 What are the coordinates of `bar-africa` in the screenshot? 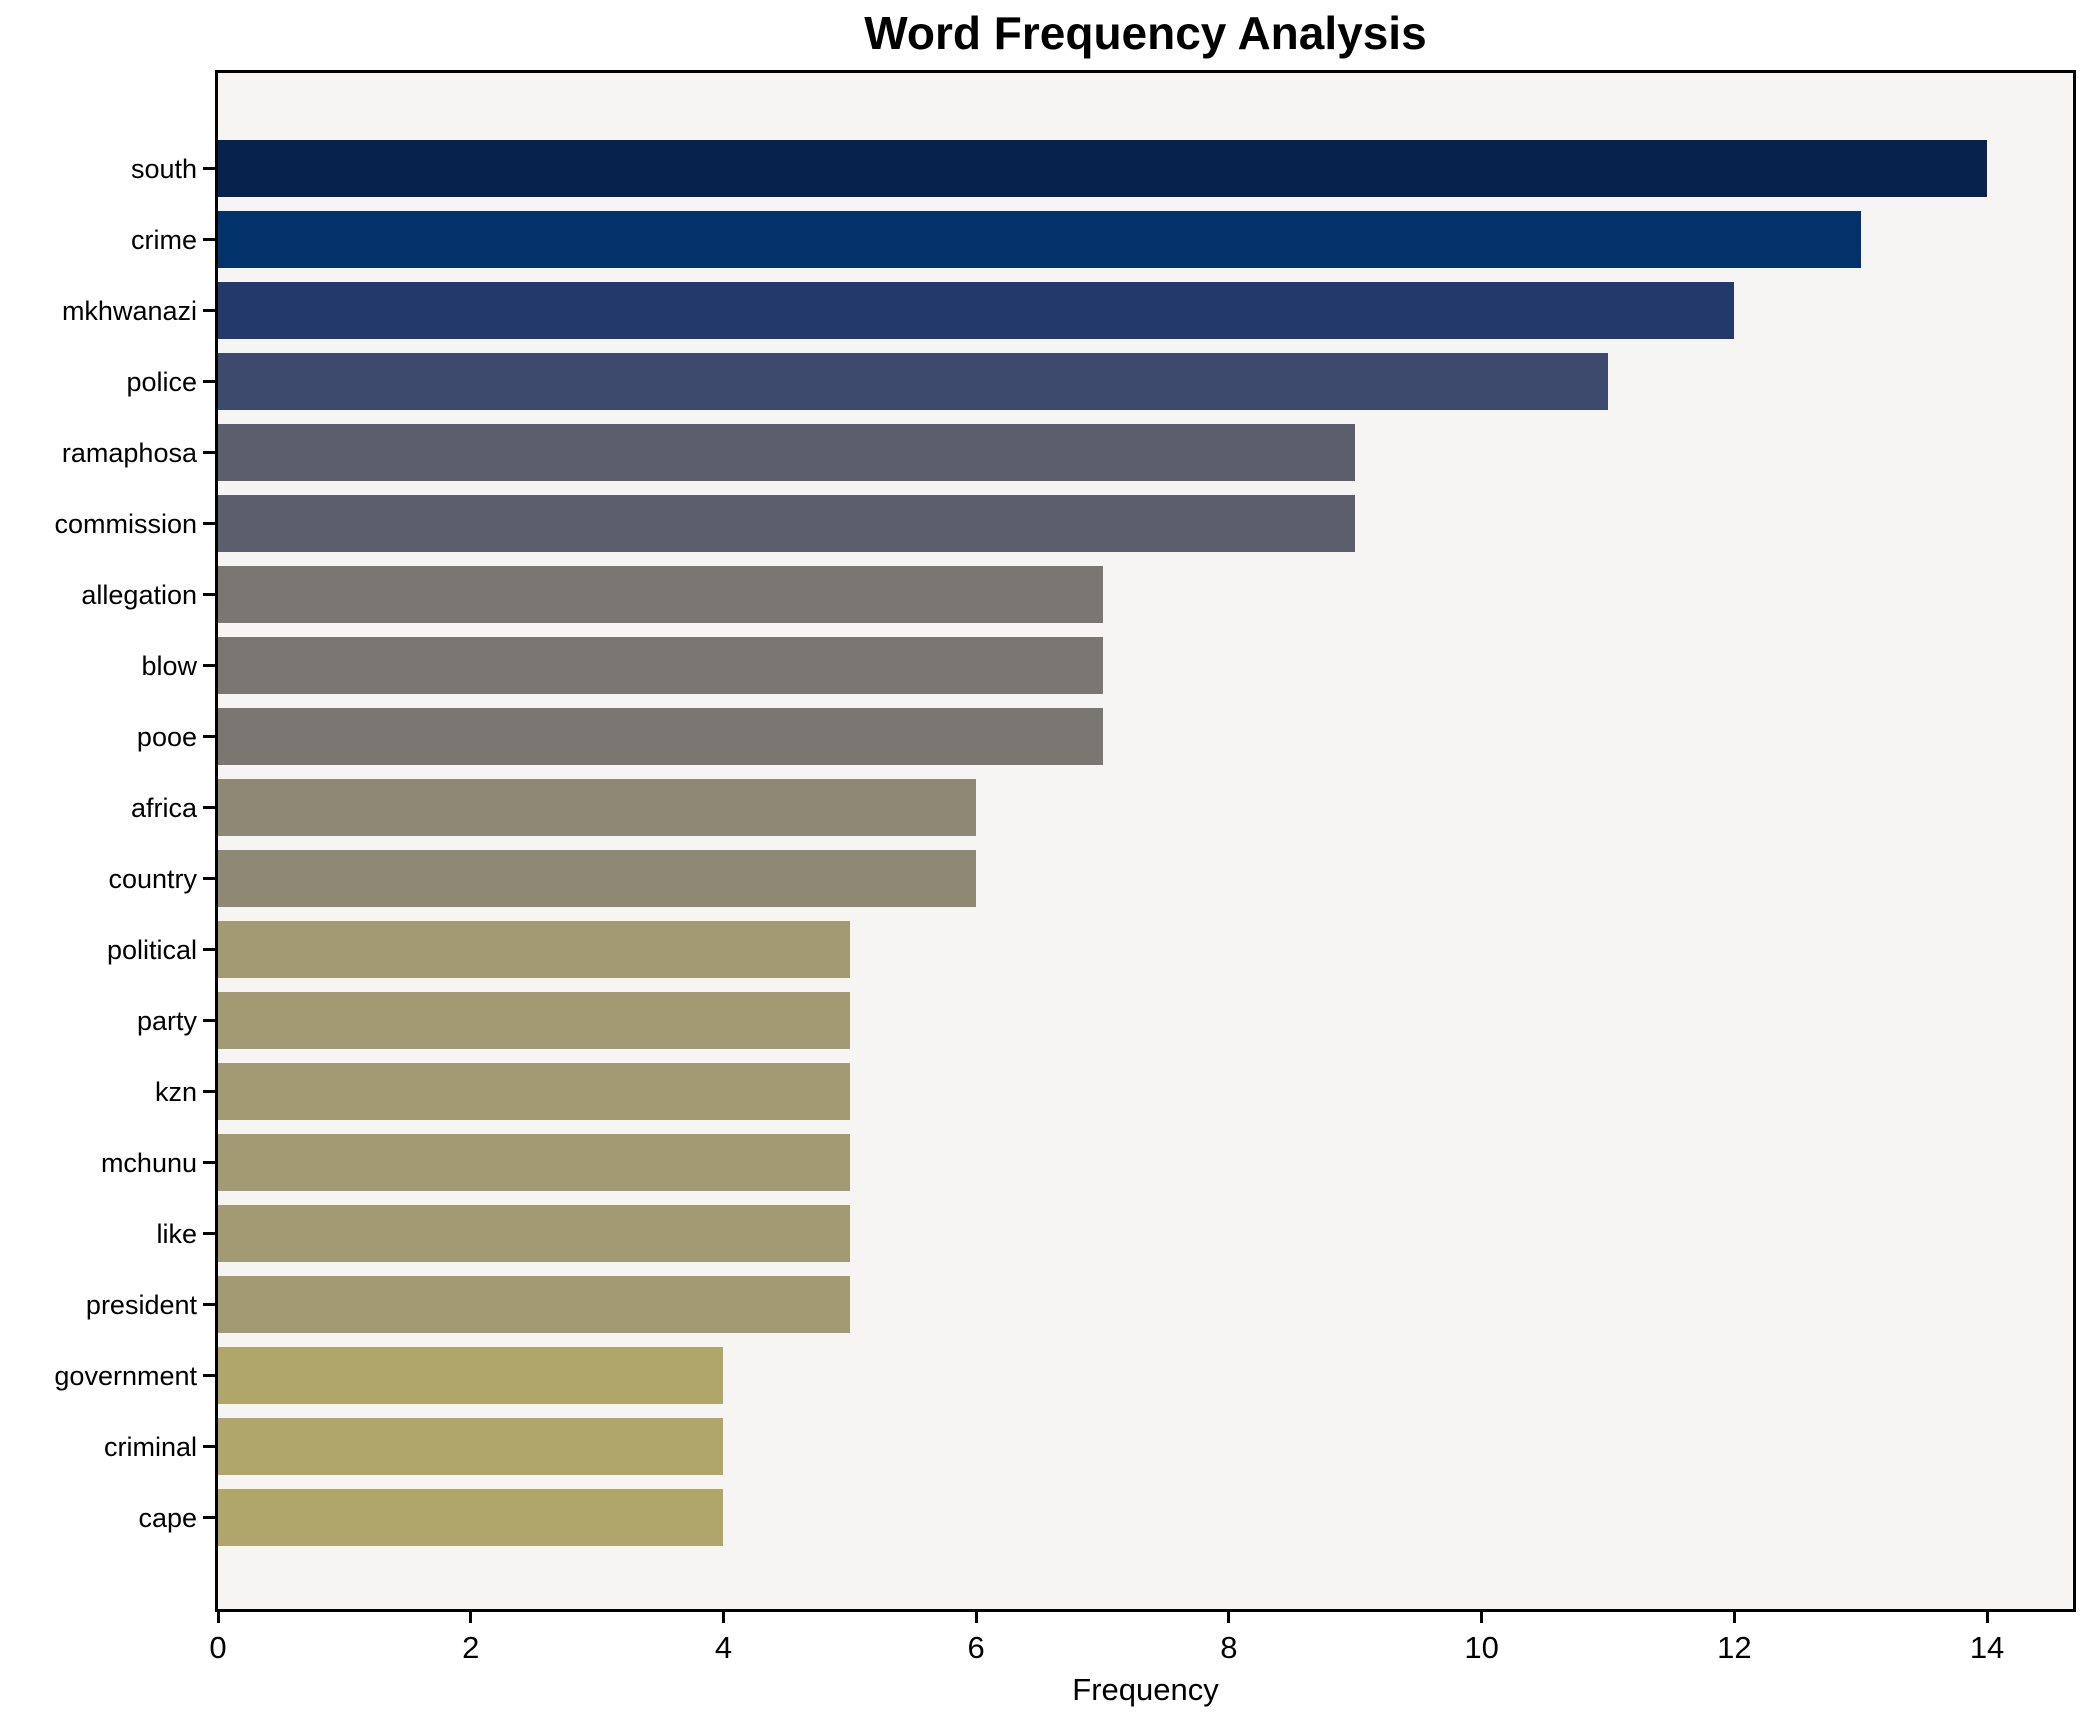 It's located at (597, 807).